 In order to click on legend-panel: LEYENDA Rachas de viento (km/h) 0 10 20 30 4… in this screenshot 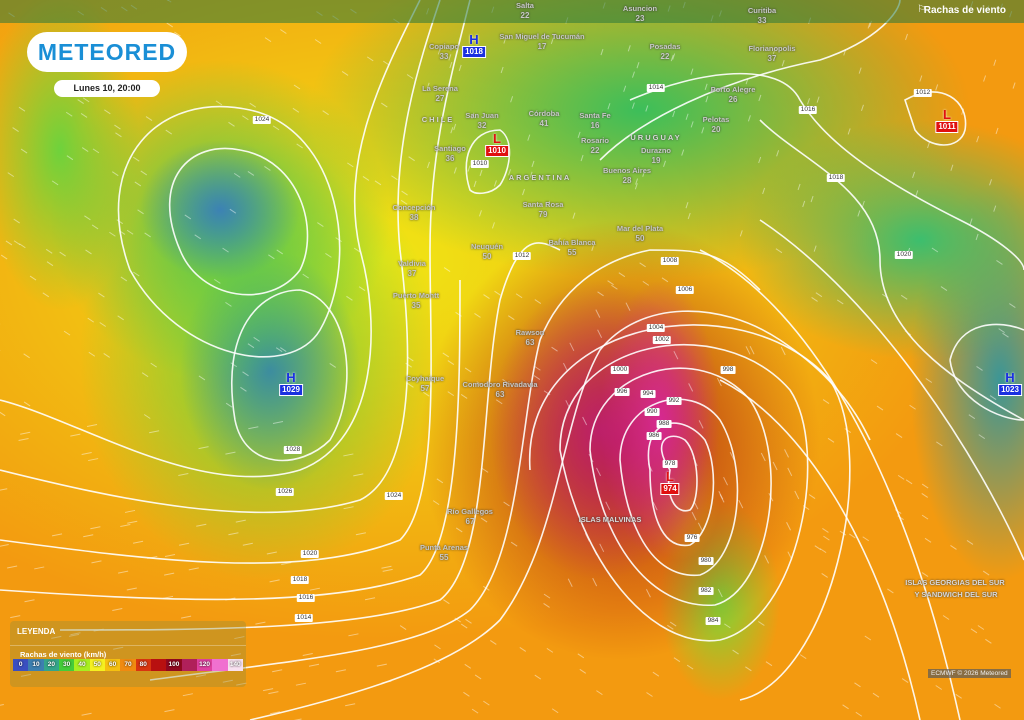, I will do `click(128, 654)`.